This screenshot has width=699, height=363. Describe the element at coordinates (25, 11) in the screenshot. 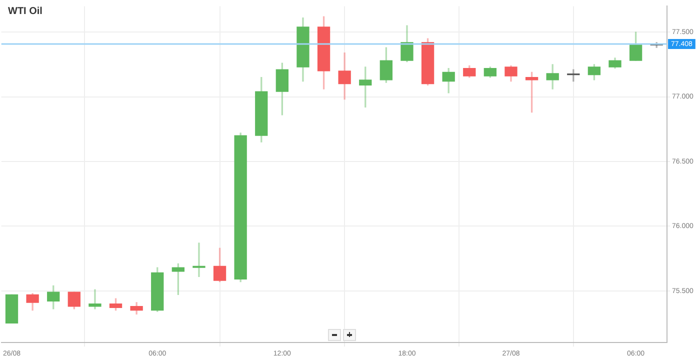

I see `chart-title: WTI Oil` at that location.